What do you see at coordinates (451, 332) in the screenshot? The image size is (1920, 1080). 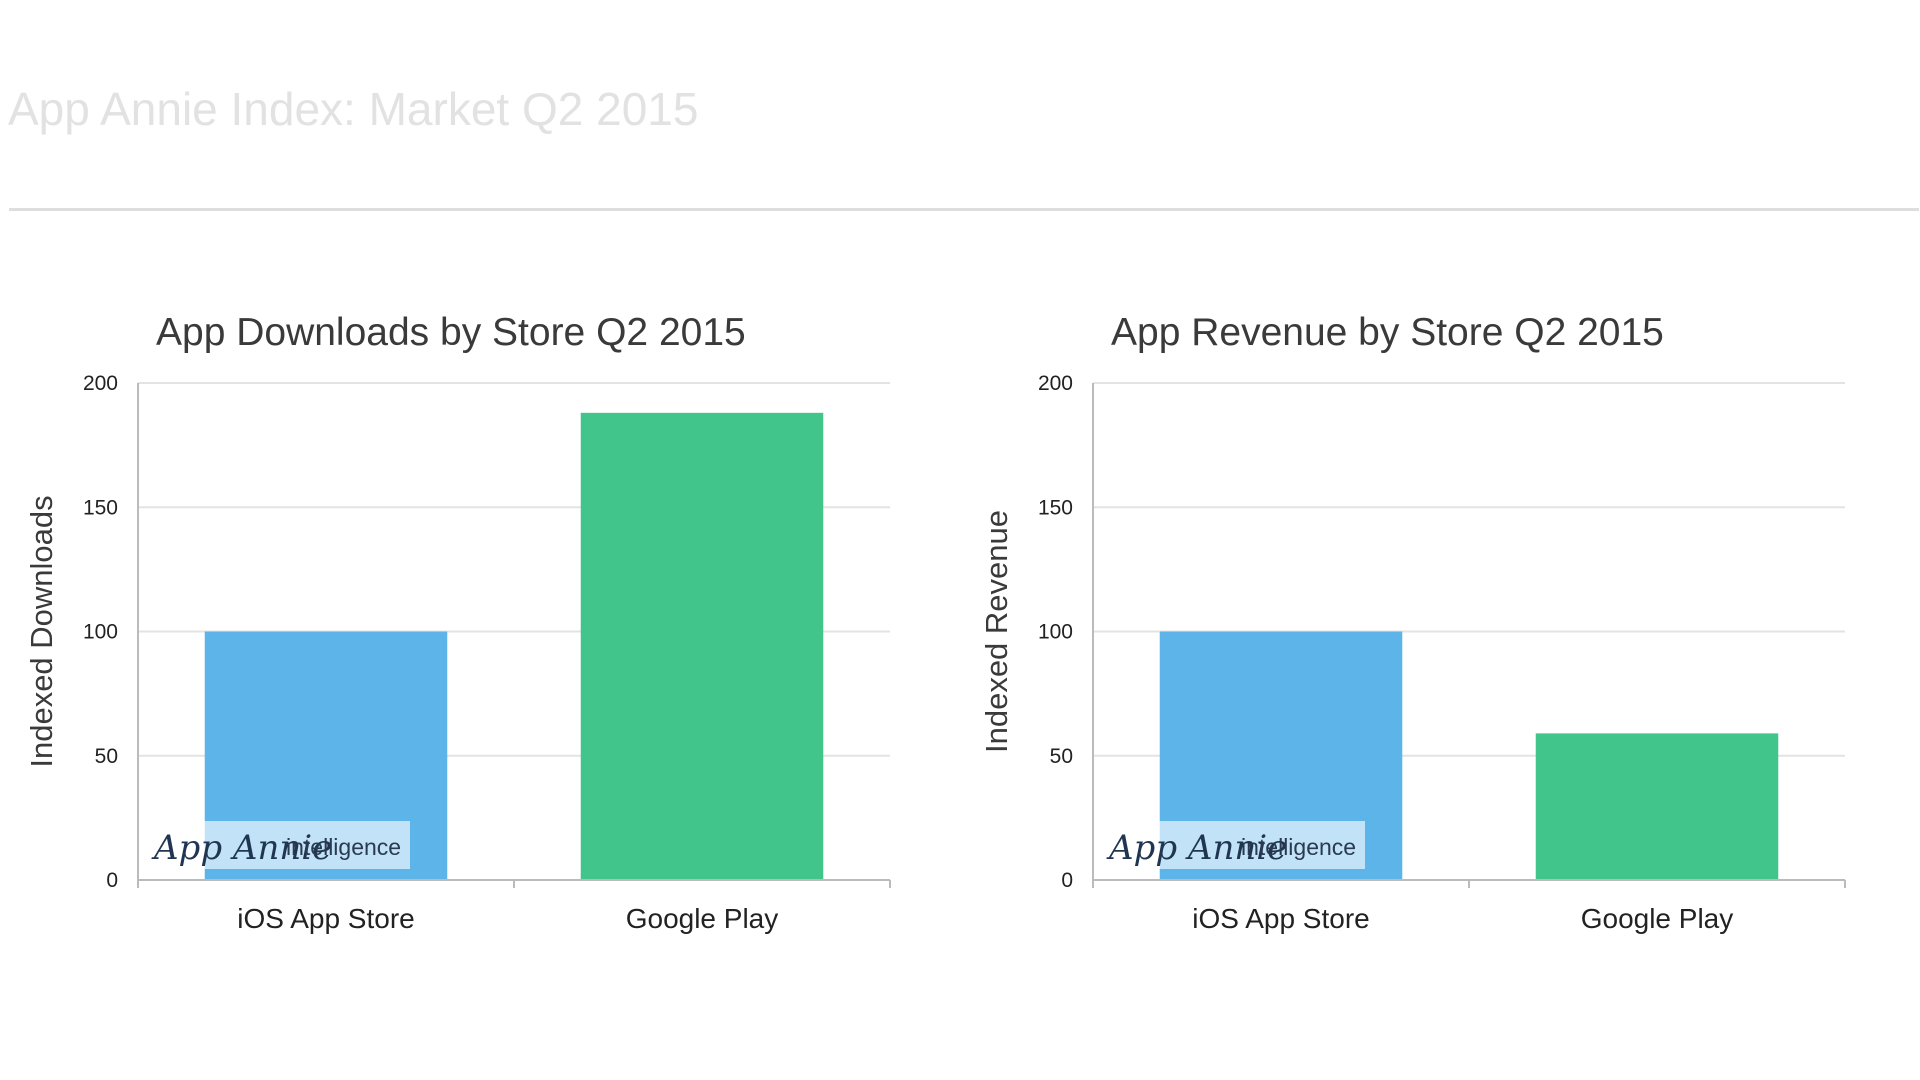 I see `chart-title: App Downloads by Store Q2 2015` at bounding box center [451, 332].